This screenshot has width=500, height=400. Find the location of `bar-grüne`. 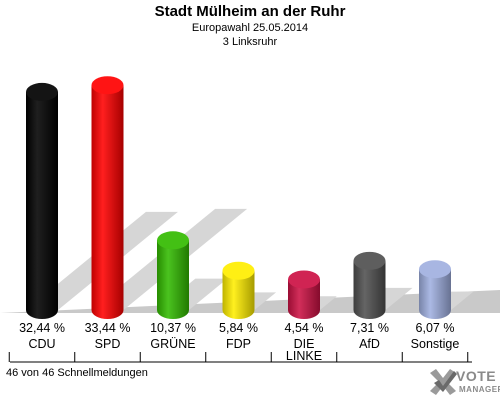

bar-grüne is located at coordinates (173, 279).